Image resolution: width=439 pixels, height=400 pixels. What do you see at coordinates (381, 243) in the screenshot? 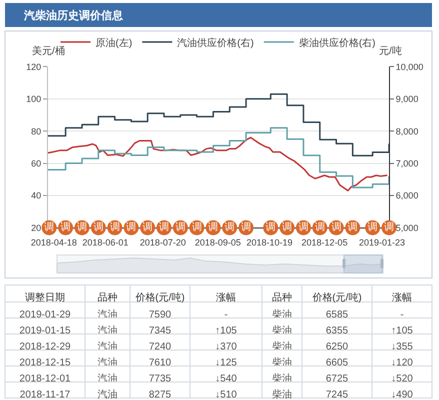
I see `x-tick-label: 2019-01-23` at bounding box center [381, 243].